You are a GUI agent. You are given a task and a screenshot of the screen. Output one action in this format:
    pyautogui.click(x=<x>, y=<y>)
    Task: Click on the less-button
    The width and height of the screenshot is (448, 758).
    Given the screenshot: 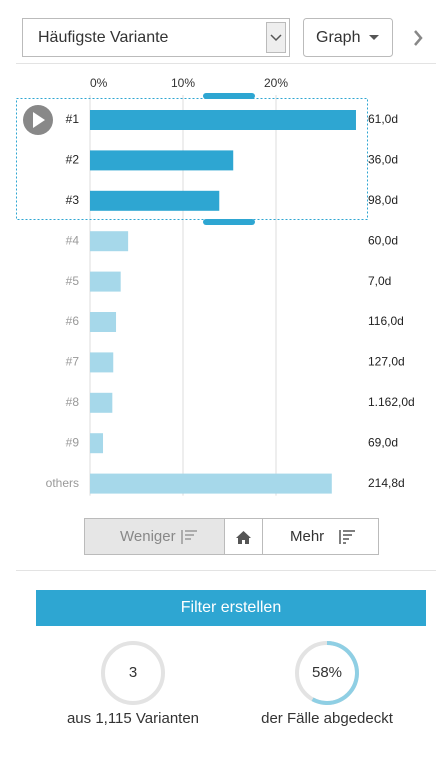 What is the action you would take?
    pyautogui.click(x=154, y=536)
    